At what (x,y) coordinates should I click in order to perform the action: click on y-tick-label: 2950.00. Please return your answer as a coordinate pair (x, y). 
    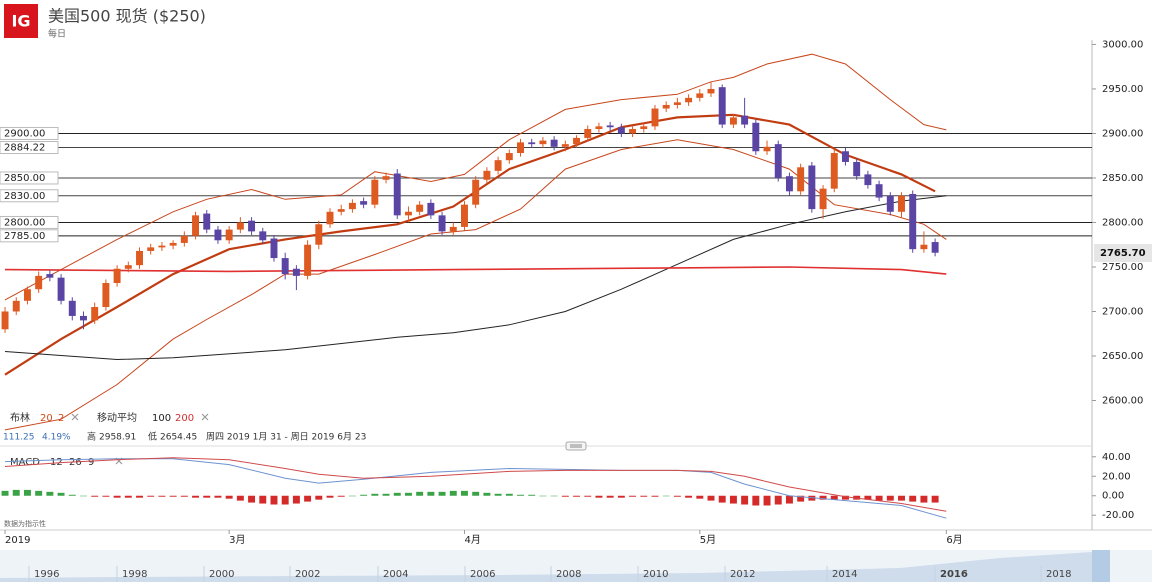
    Looking at the image, I should click on (1122, 89).